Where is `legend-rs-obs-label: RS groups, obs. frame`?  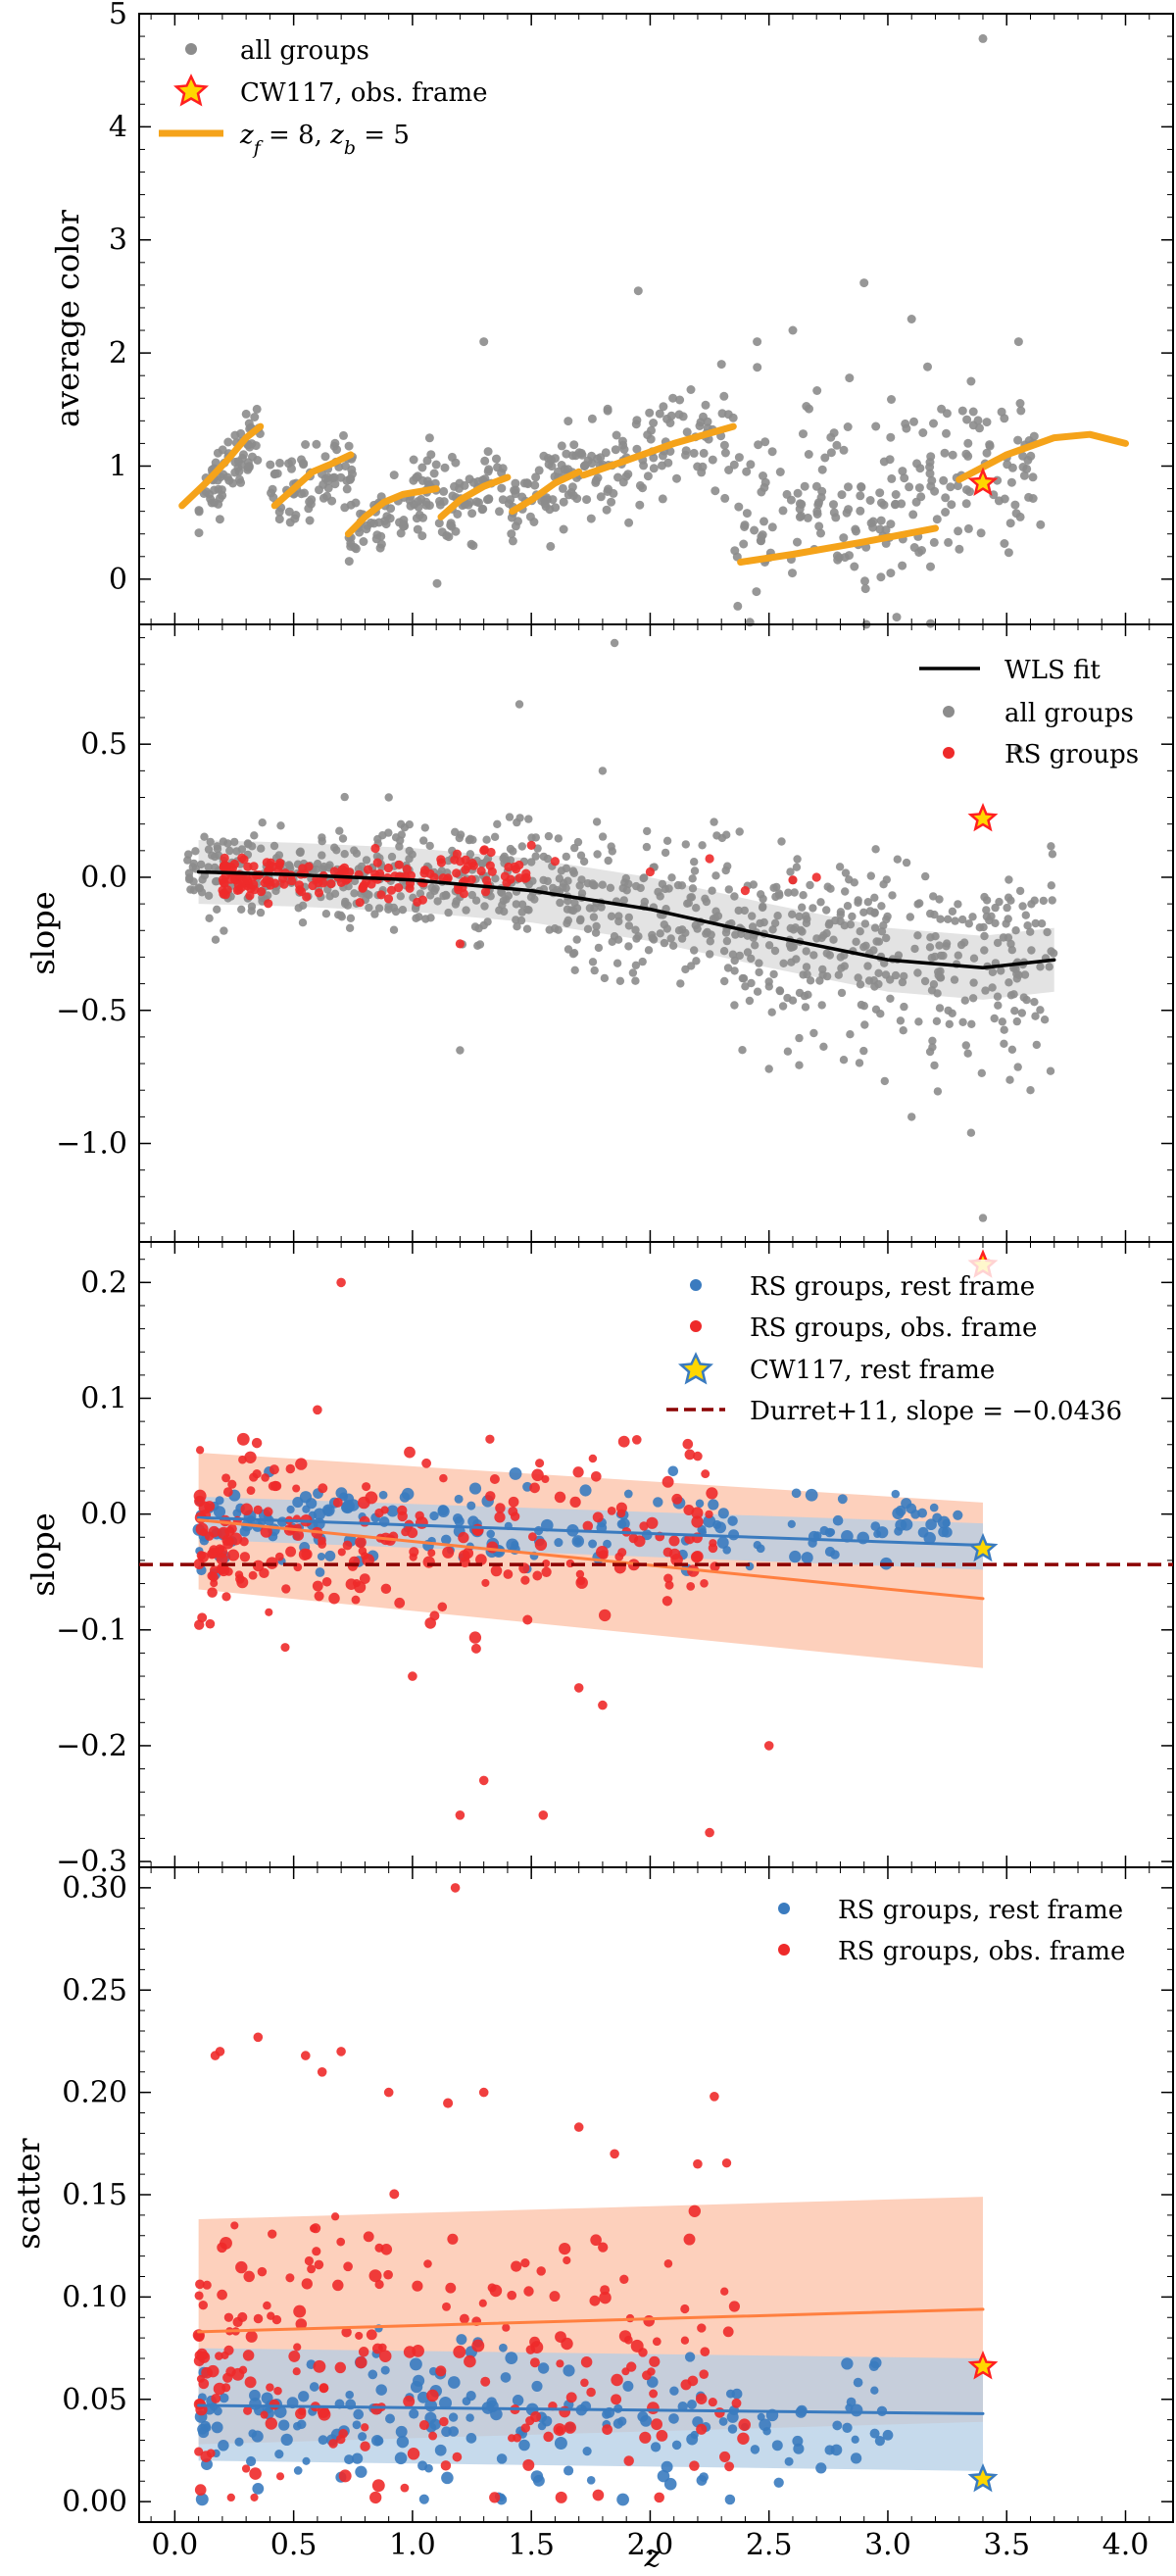
legend-rs-obs-label: RS groups, obs. frame is located at coordinates (893, 1328).